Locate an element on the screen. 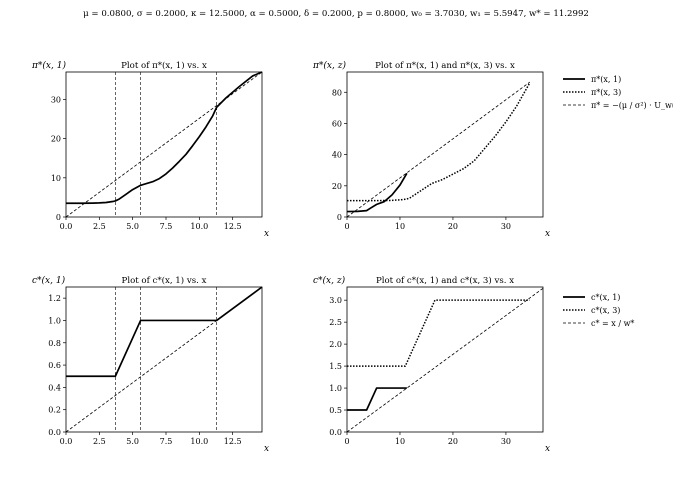 The width and height of the screenshot is (673, 480). y-tick-label: 1.5 is located at coordinates (335, 366).